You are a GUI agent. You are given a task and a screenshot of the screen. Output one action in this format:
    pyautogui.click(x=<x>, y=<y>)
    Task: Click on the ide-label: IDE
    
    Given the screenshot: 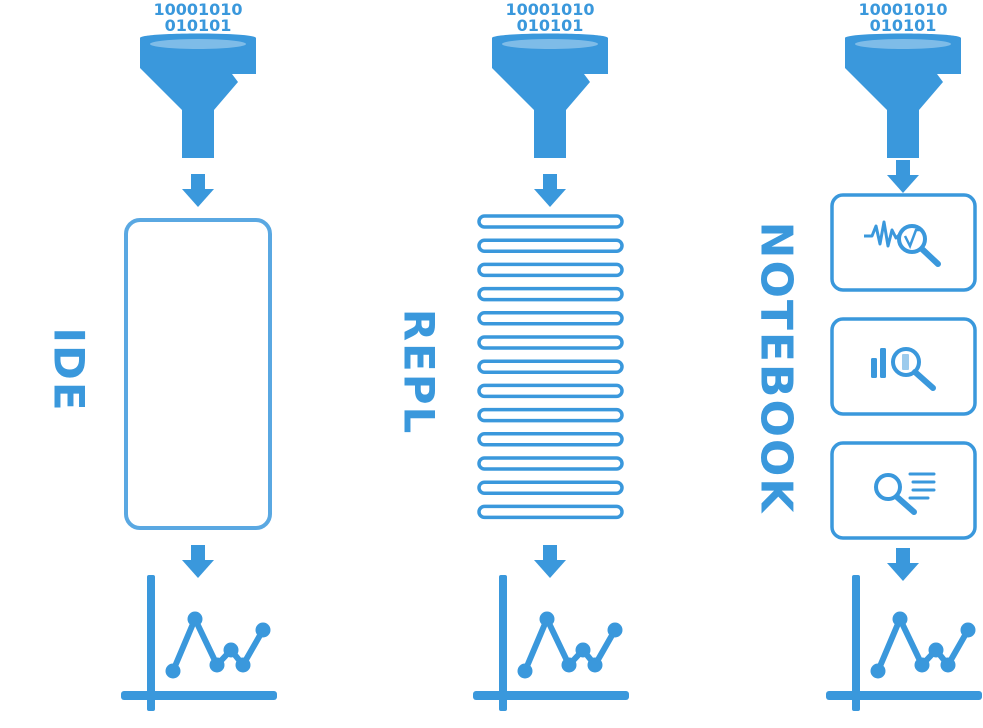 What is the action you would take?
    pyautogui.click(x=69, y=370)
    